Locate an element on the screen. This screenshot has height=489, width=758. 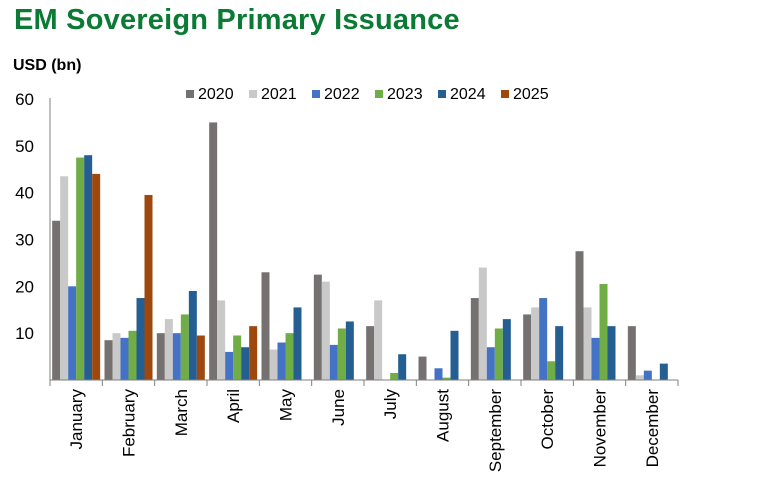
bar-2025-january is located at coordinates (96, 276).